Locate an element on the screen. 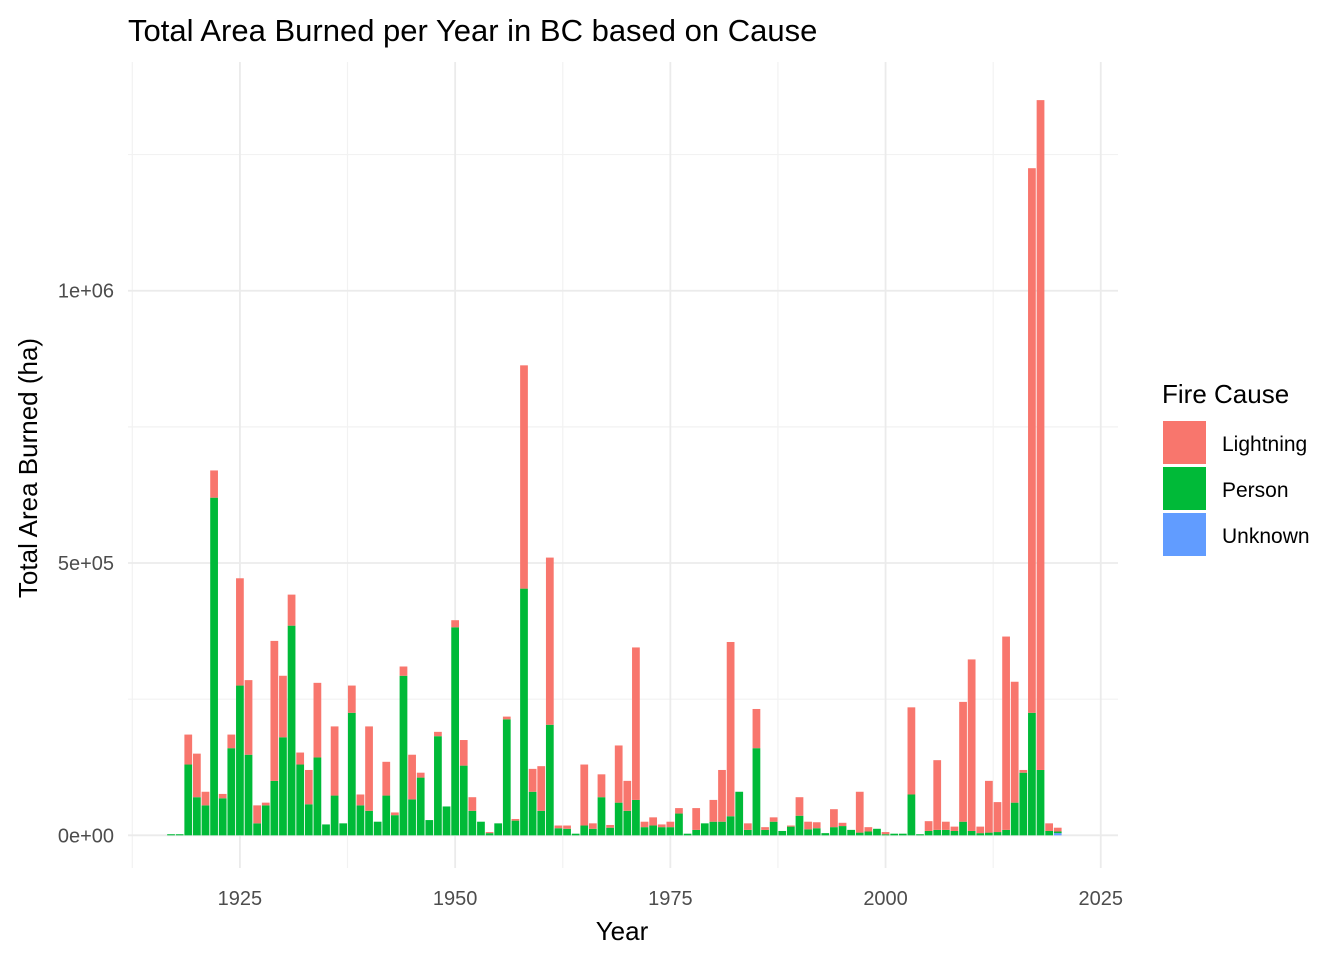 This screenshot has width=1344, height=960. bar-lightning-1985 is located at coordinates (756, 728).